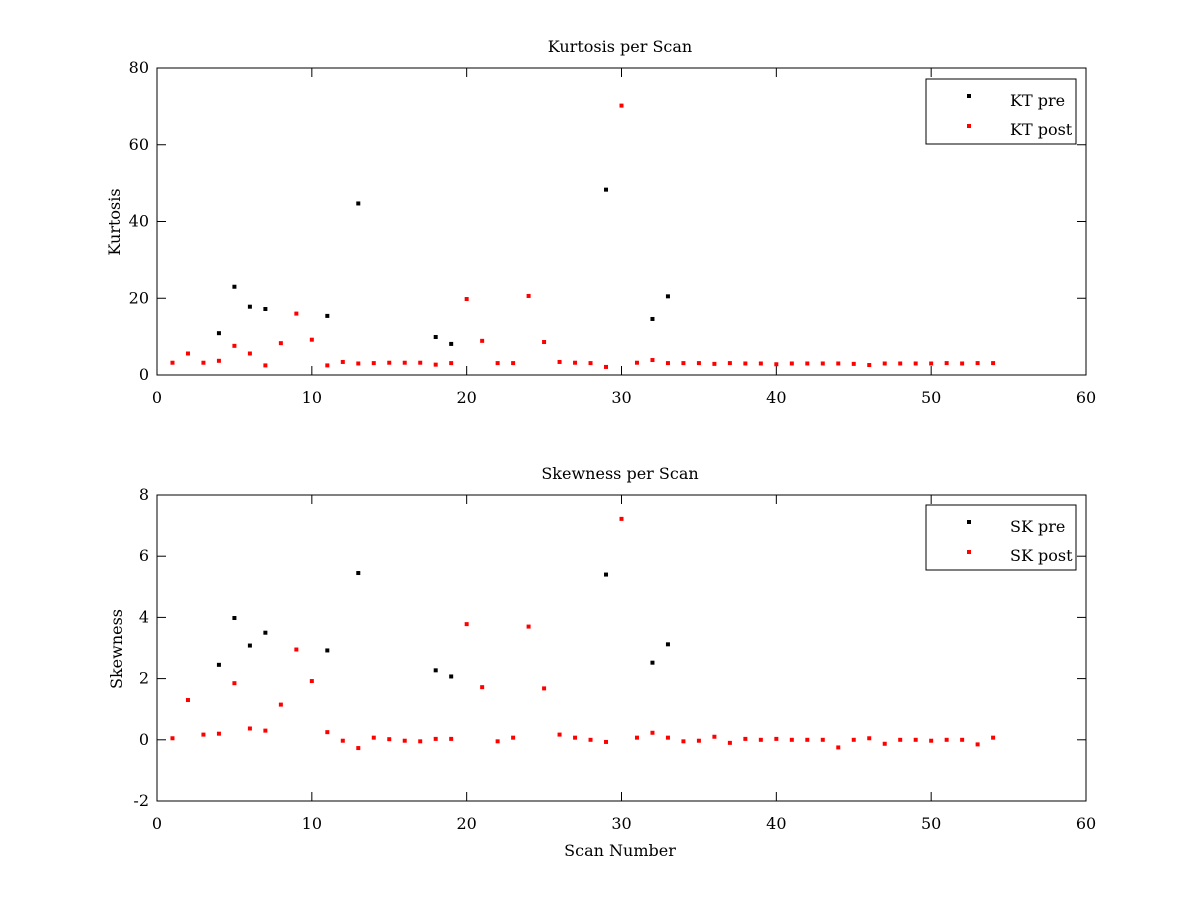 The image size is (1200, 900). I want to click on chart-title: Kurtosis per Scan, so click(620, 46).